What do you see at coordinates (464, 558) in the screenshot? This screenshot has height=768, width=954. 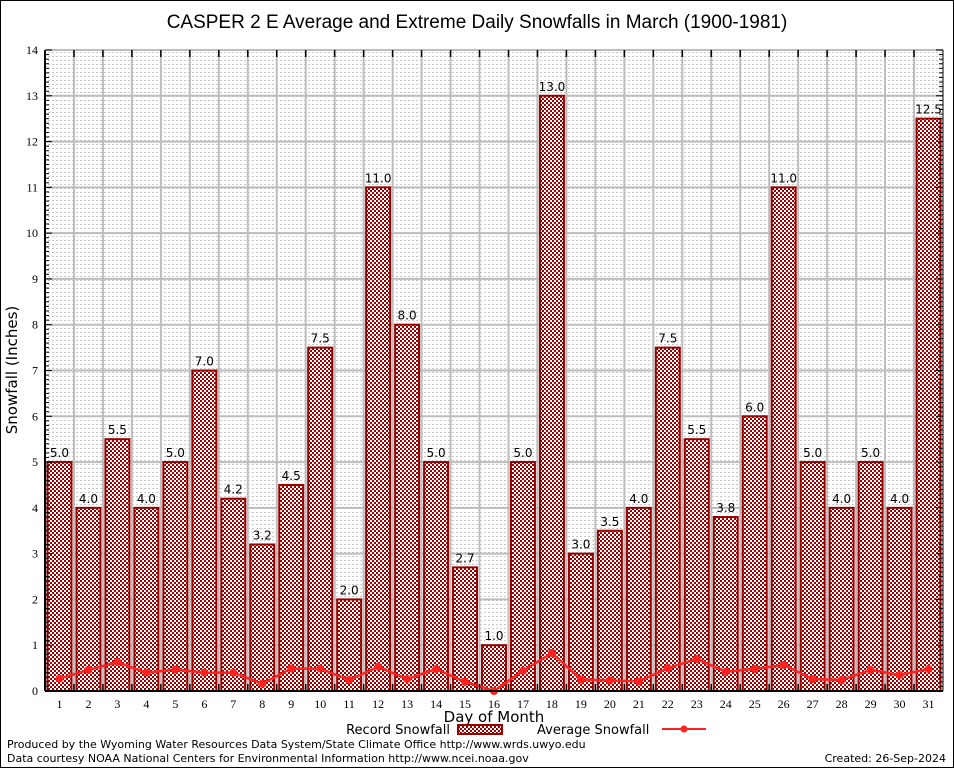 I see `bar-label-day-15: 2.7` at bounding box center [464, 558].